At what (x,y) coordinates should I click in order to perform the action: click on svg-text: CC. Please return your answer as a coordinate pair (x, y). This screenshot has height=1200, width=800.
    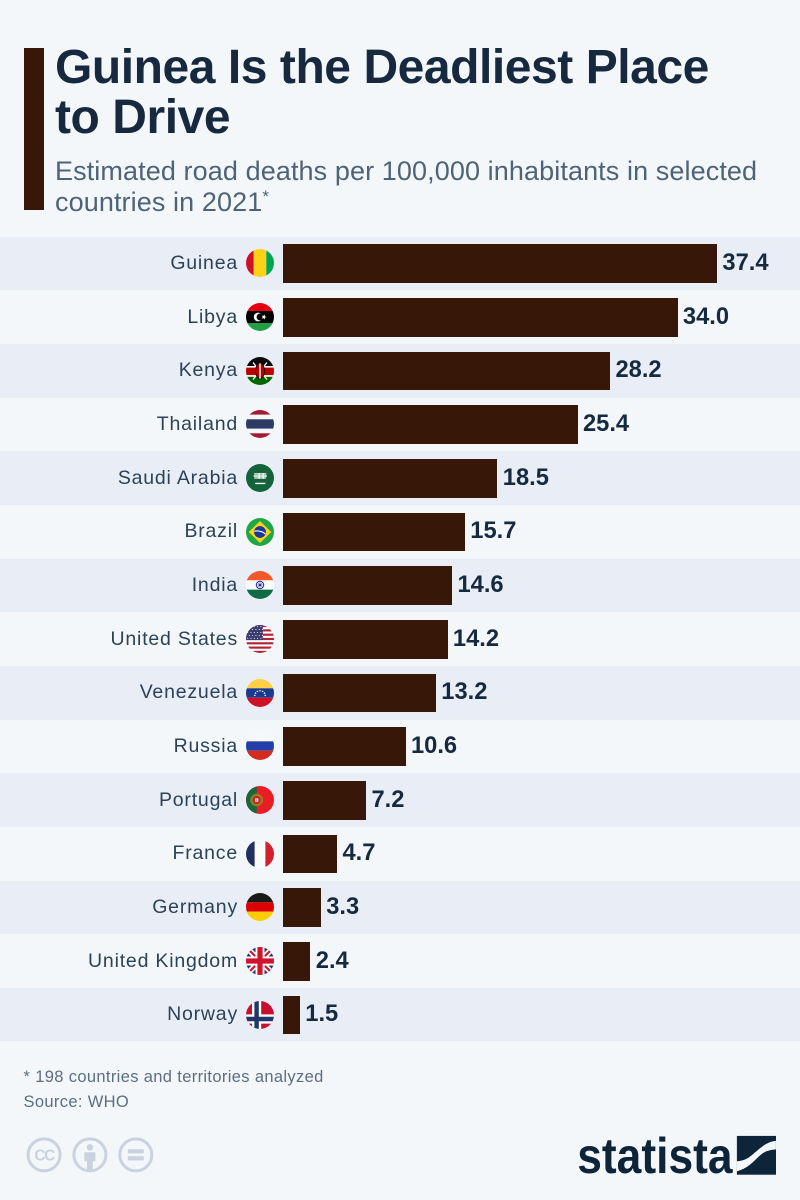
    Looking at the image, I should click on (44, 1155).